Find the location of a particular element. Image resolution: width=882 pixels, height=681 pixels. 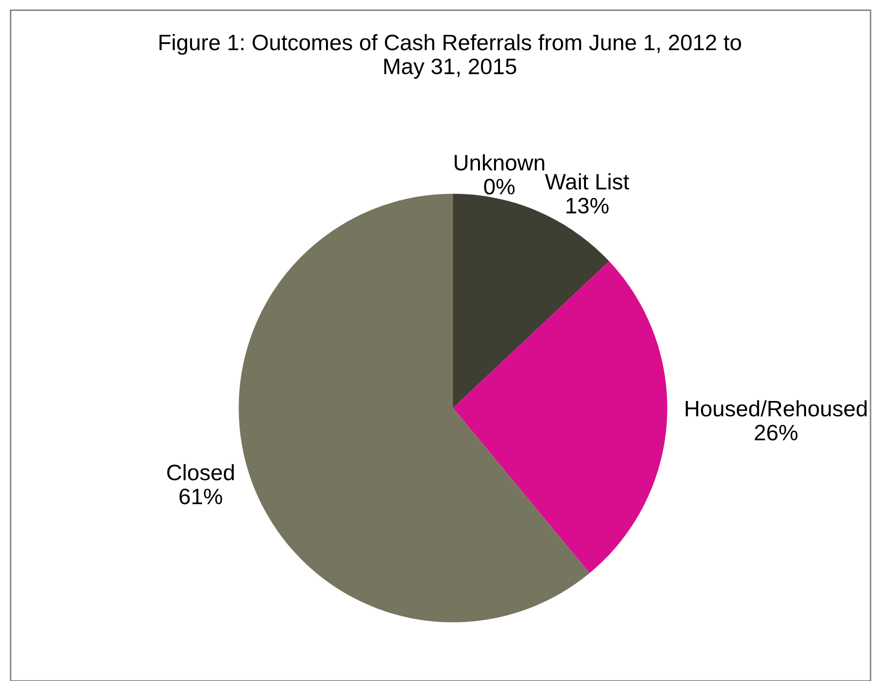

data-label: 26% is located at coordinates (776, 432).